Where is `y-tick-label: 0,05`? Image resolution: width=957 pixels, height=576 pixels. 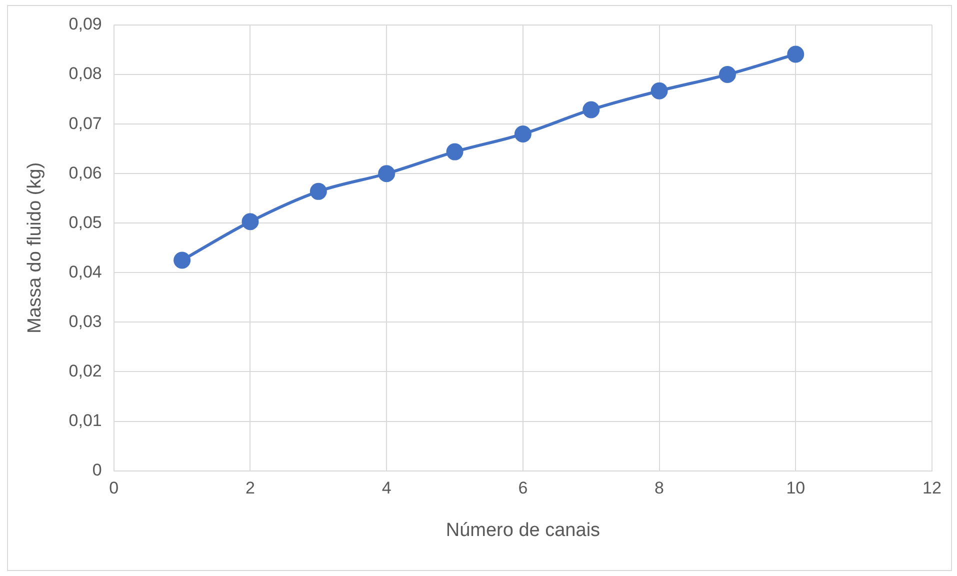
y-tick-label: 0,05 is located at coordinates (85, 222).